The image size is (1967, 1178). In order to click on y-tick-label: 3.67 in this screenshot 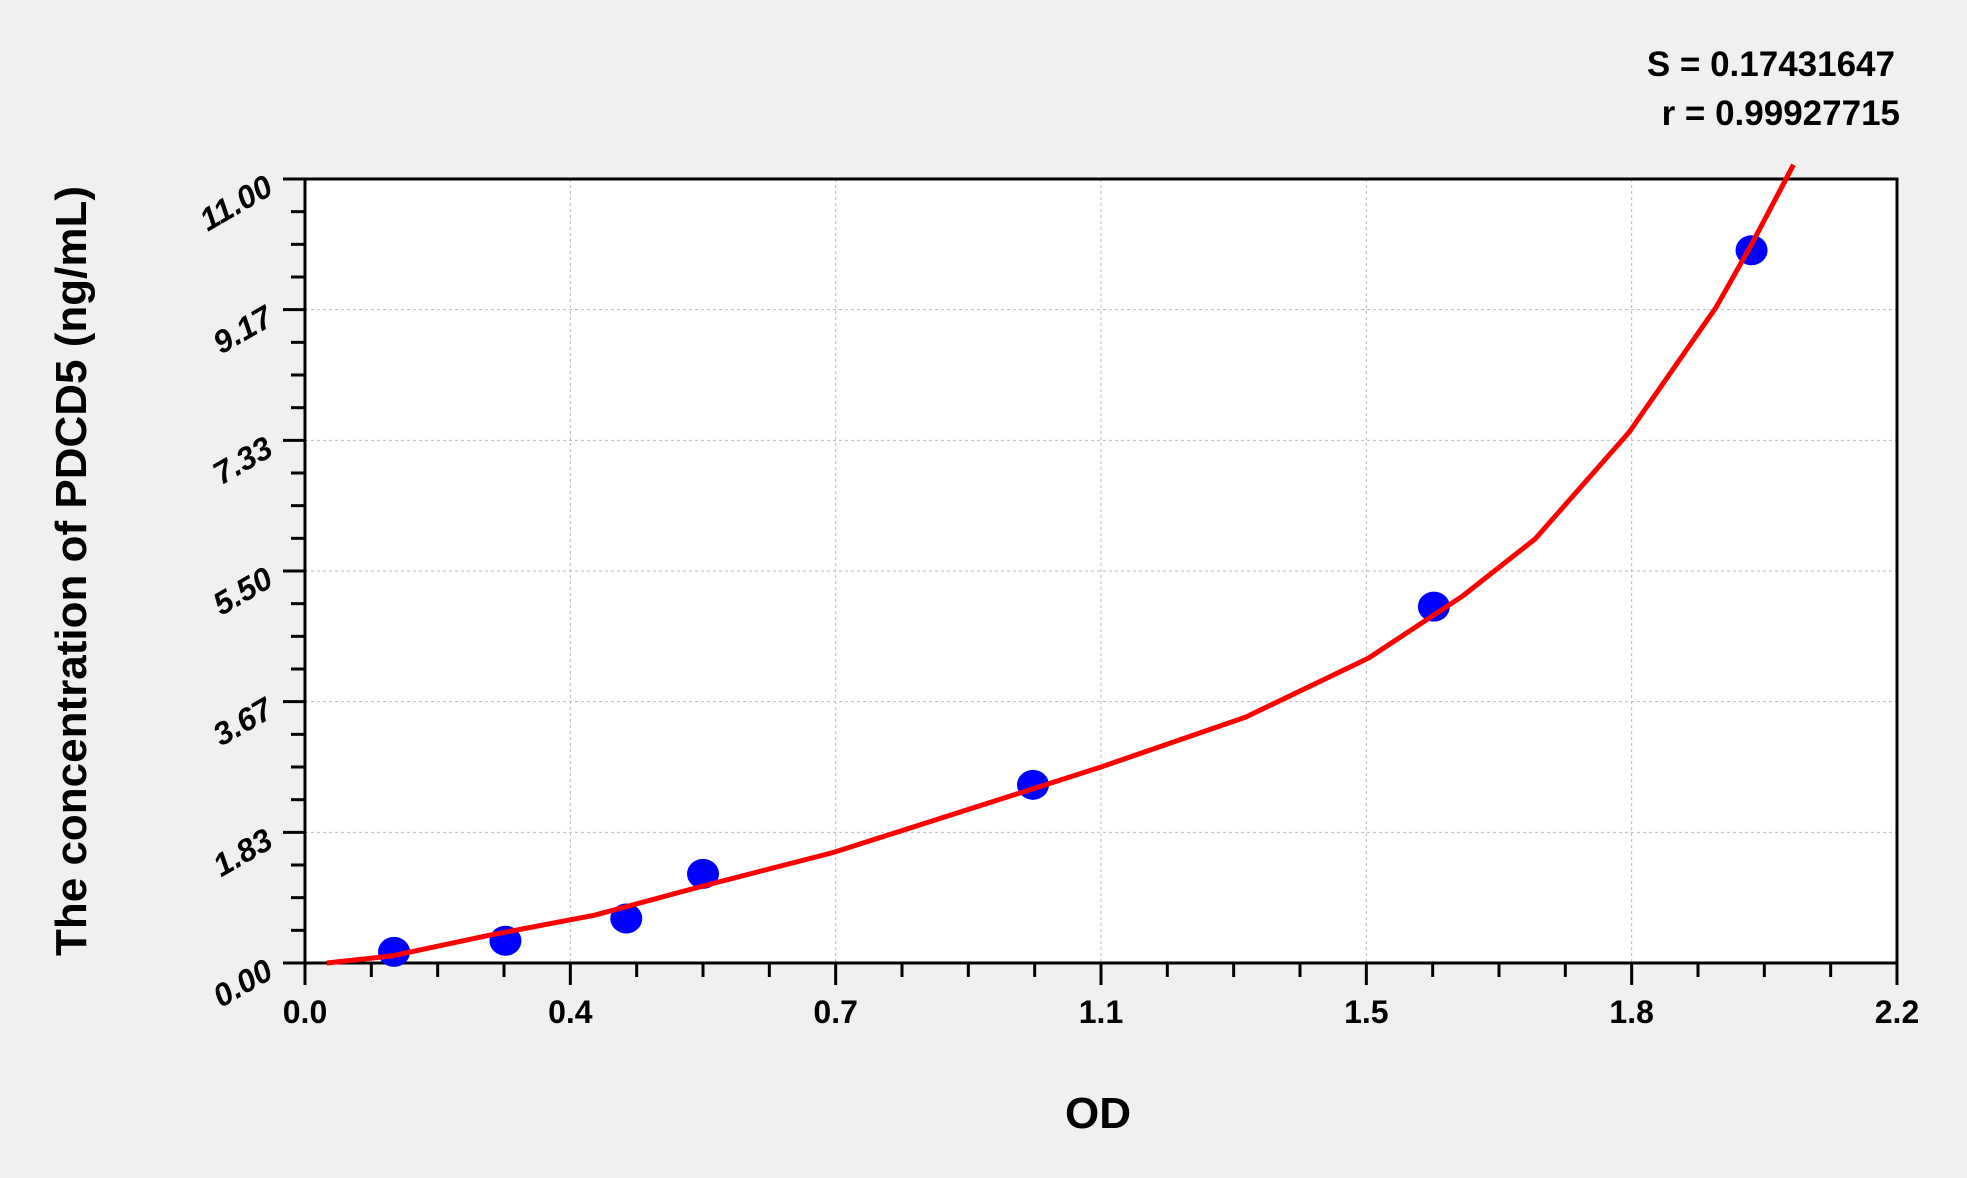, I will do `click(244, 720)`.